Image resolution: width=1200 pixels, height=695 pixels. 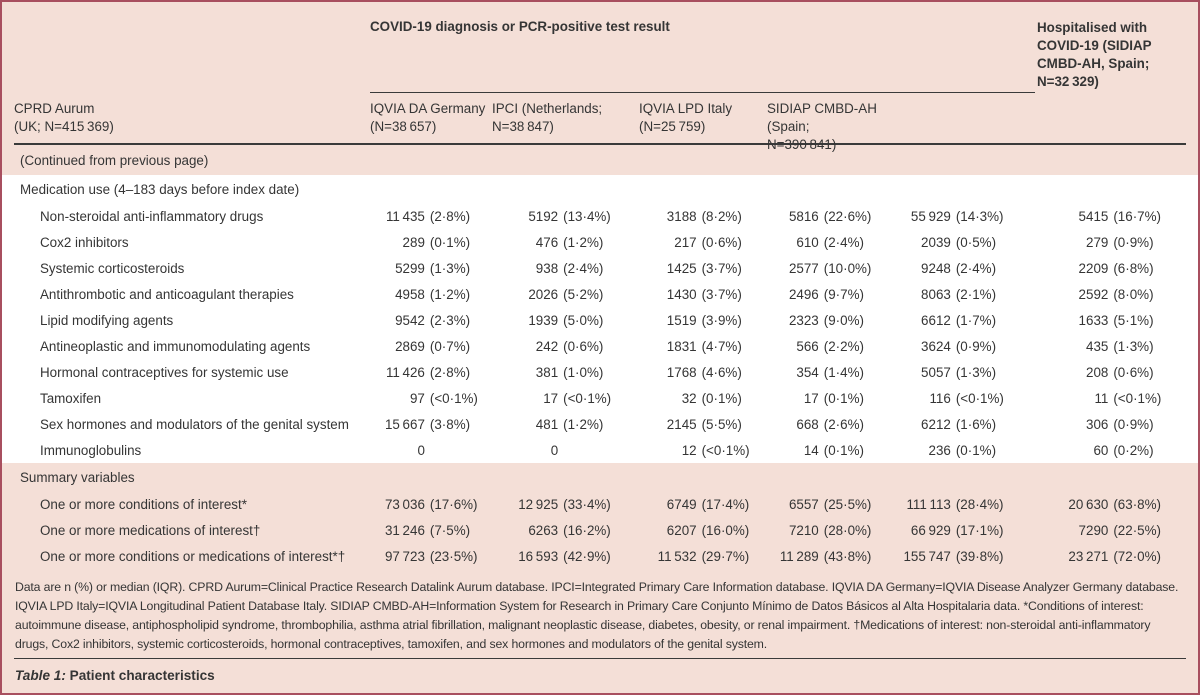 What do you see at coordinates (600, 160) in the screenshot?
I see `continued-note-row: (Continued from previous page)` at bounding box center [600, 160].